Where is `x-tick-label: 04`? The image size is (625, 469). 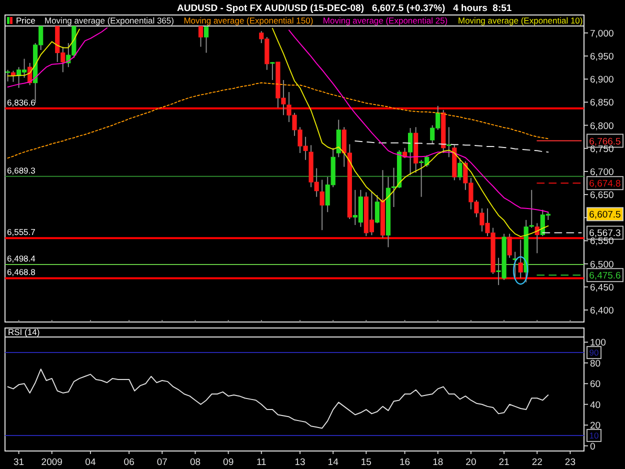
x-tick-label: 04 is located at coordinates (90, 462).